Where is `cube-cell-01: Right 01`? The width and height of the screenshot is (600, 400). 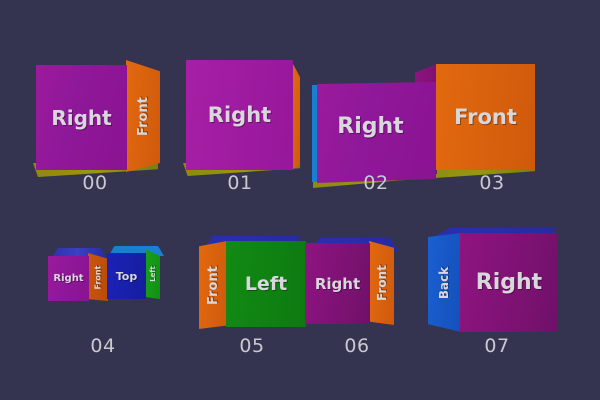 cube-cell-01: Right 01 is located at coordinates (250, 100).